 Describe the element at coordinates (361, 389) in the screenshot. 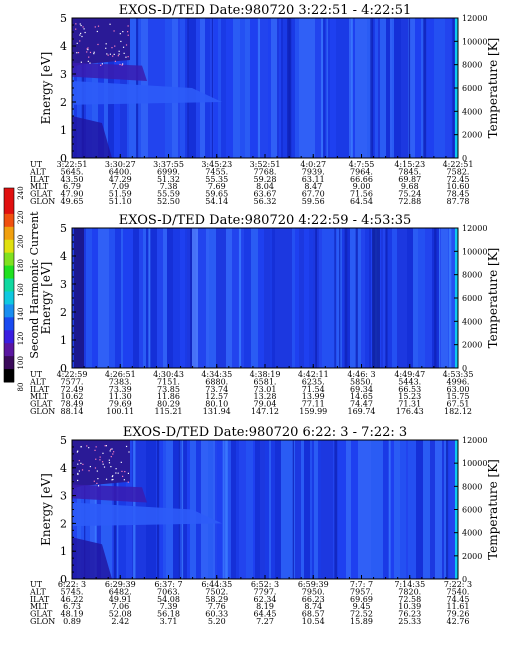

I see `ephemeris-value: 69.34` at that location.